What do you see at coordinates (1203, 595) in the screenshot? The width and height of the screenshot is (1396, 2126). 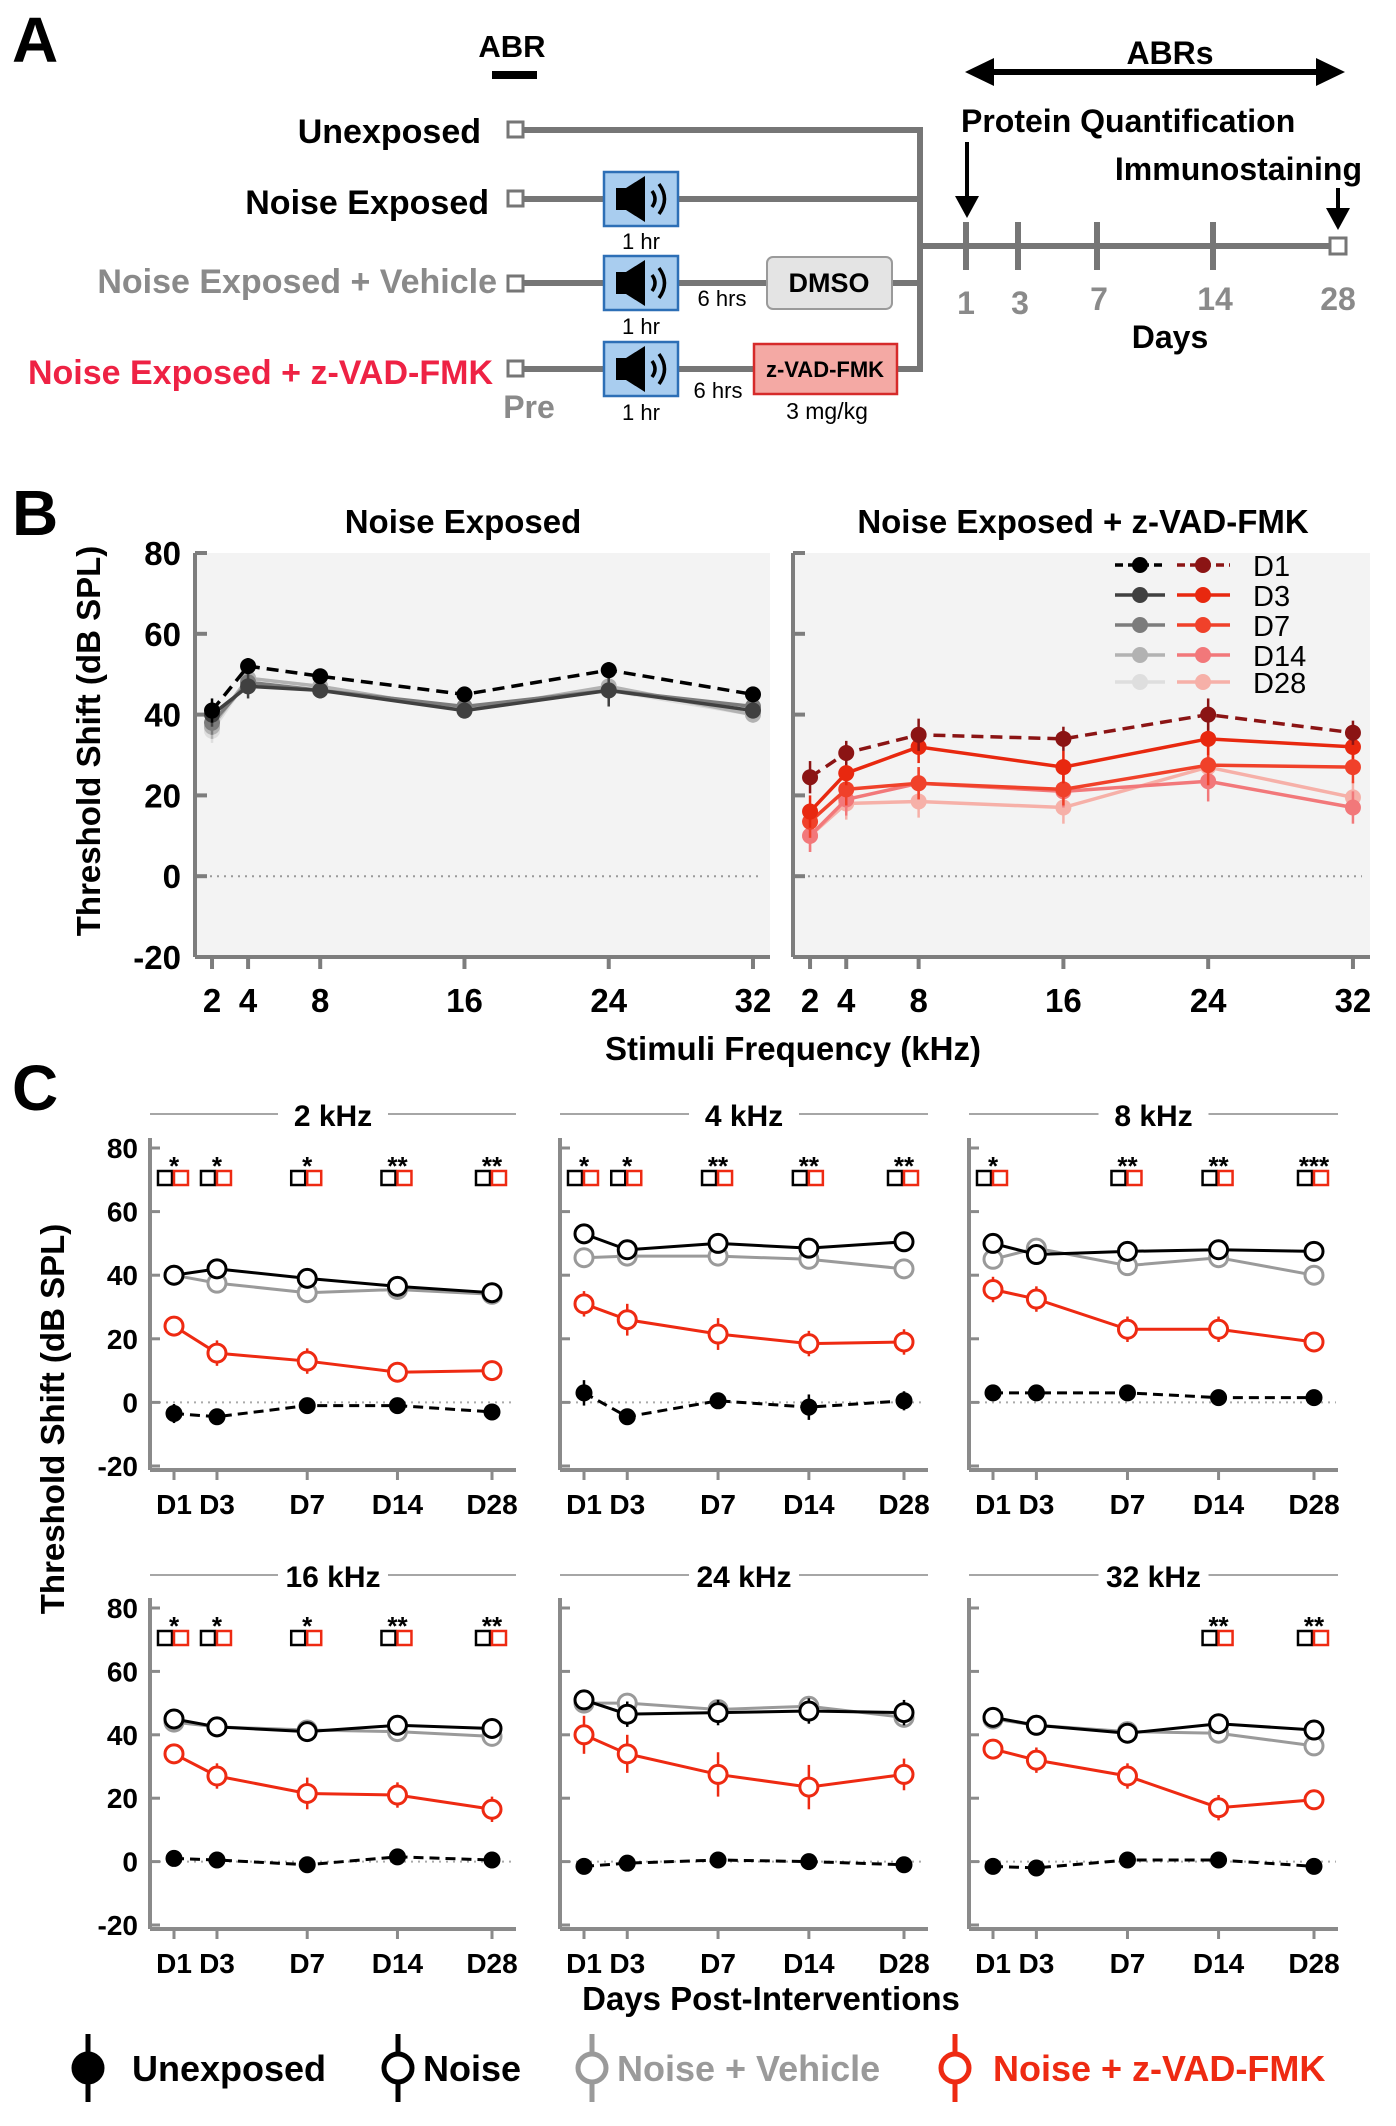 I see `legend-marker-zvad` at bounding box center [1203, 595].